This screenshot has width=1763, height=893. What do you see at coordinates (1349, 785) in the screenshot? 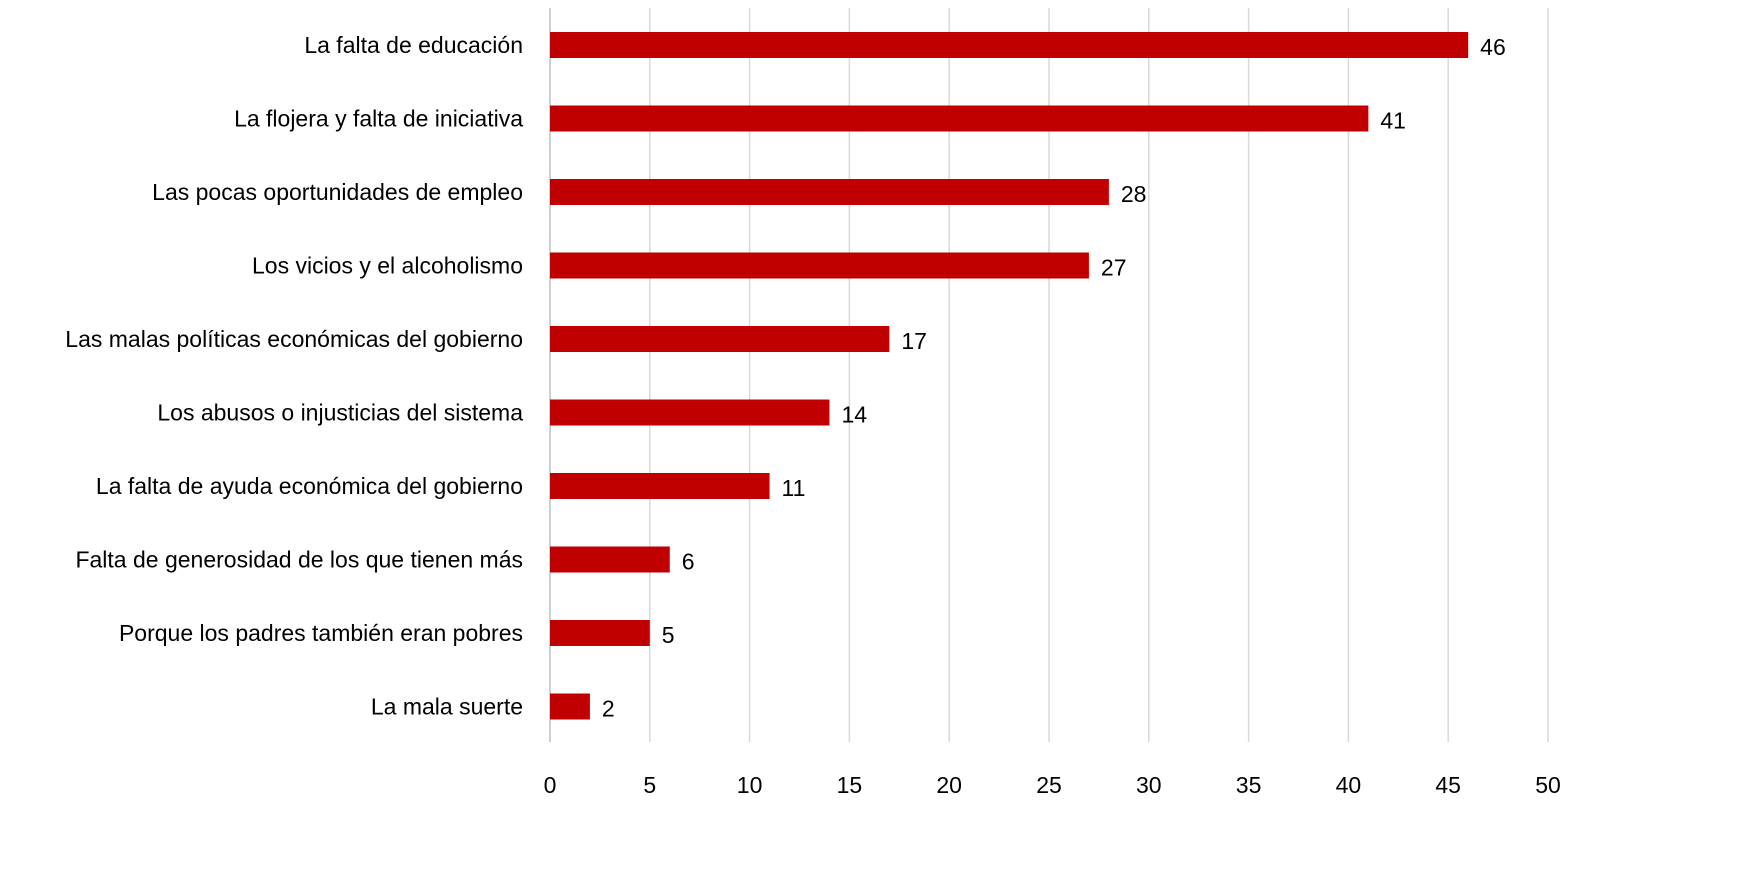
I see `x-tick-label: 40` at bounding box center [1349, 785].